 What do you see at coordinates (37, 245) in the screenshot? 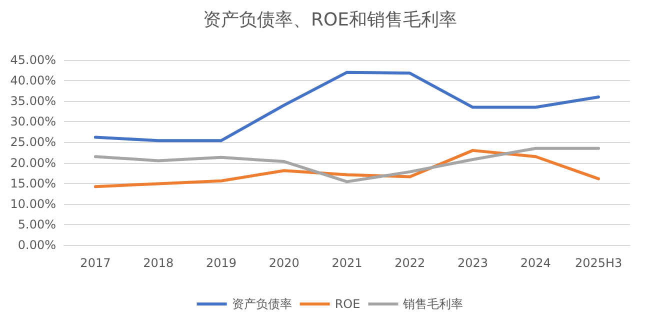
I see `y-tick-label: 0.00%` at bounding box center [37, 245].